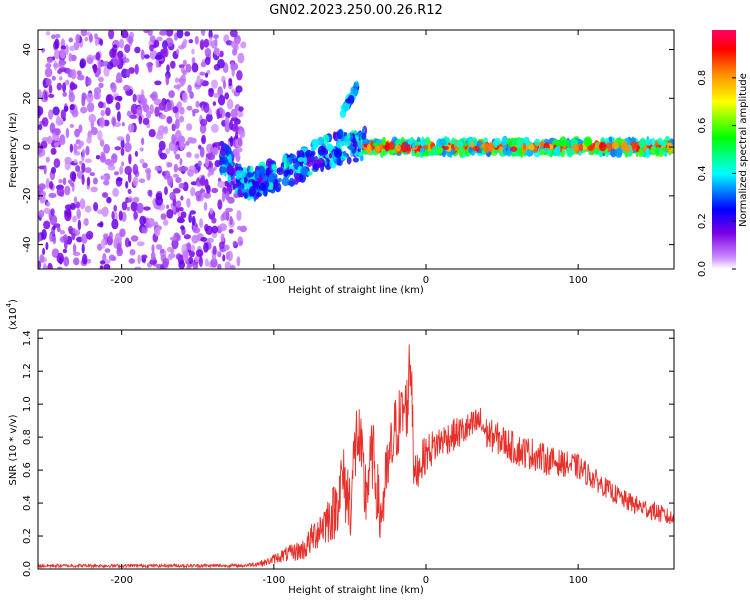 This screenshot has width=750, height=600. What do you see at coordinates (702, 221) in the screenshot?
I see `colorbar-tick-label: 0.2` at bounding box center [702, 221].